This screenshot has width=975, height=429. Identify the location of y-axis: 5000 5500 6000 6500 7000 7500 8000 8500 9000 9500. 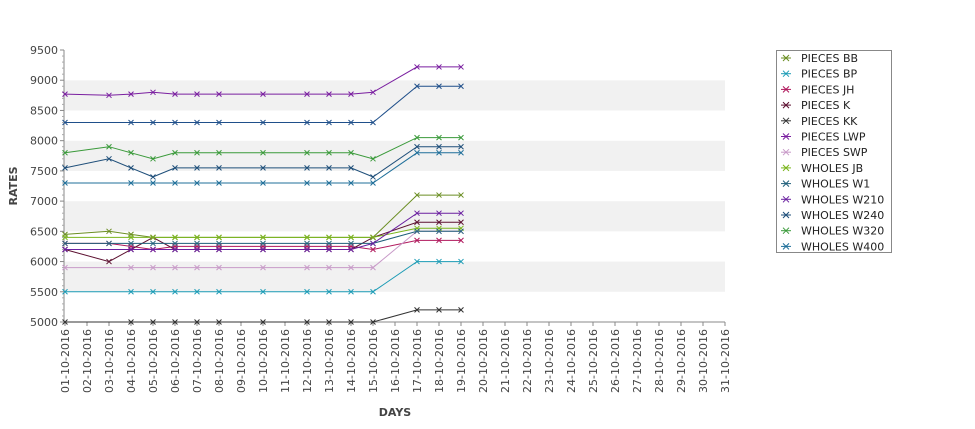
(47, 186).